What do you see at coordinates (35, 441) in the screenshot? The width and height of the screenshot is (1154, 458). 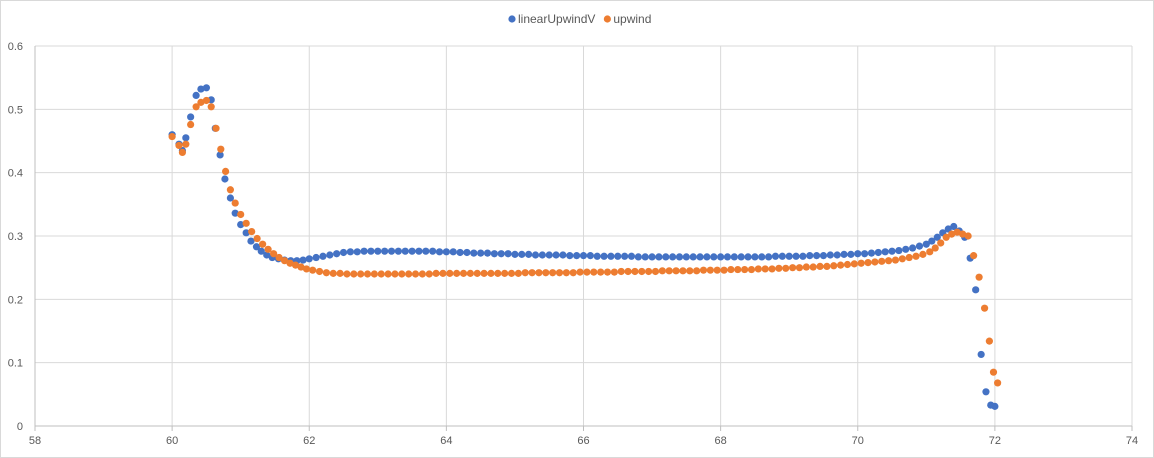 I see `x-tick-label: 58` at bounding box center [35, 441].